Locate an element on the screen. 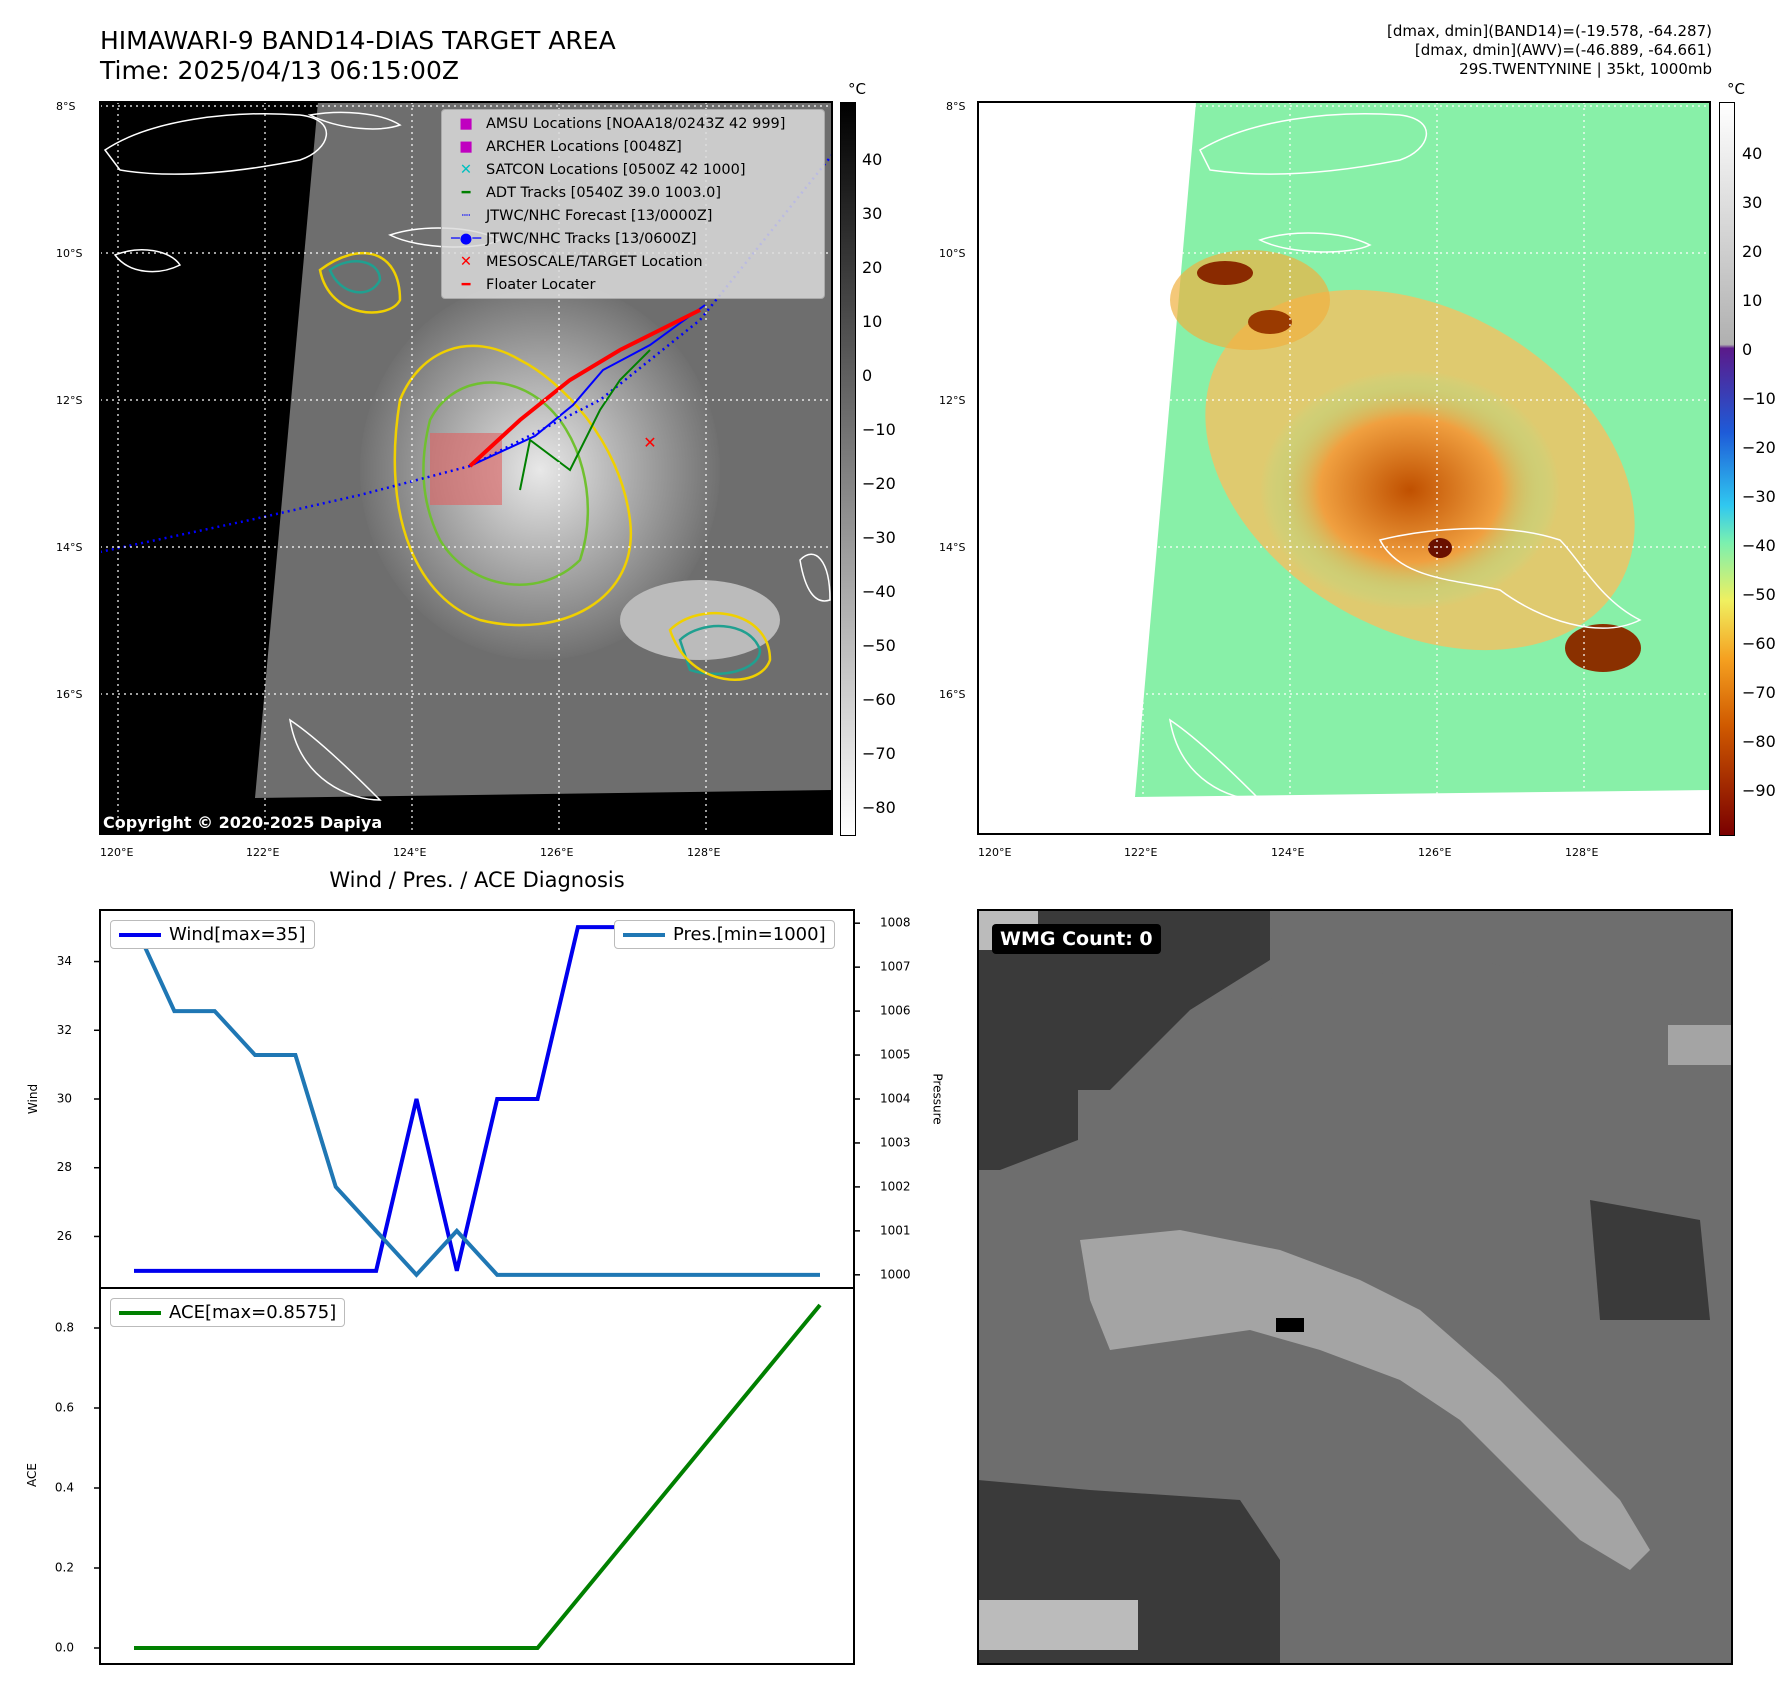  legend-item-jtwc-tracks: ─●─ JTWC/NHC Tracks [13/0600Z] is located at coordinates (573, 239).